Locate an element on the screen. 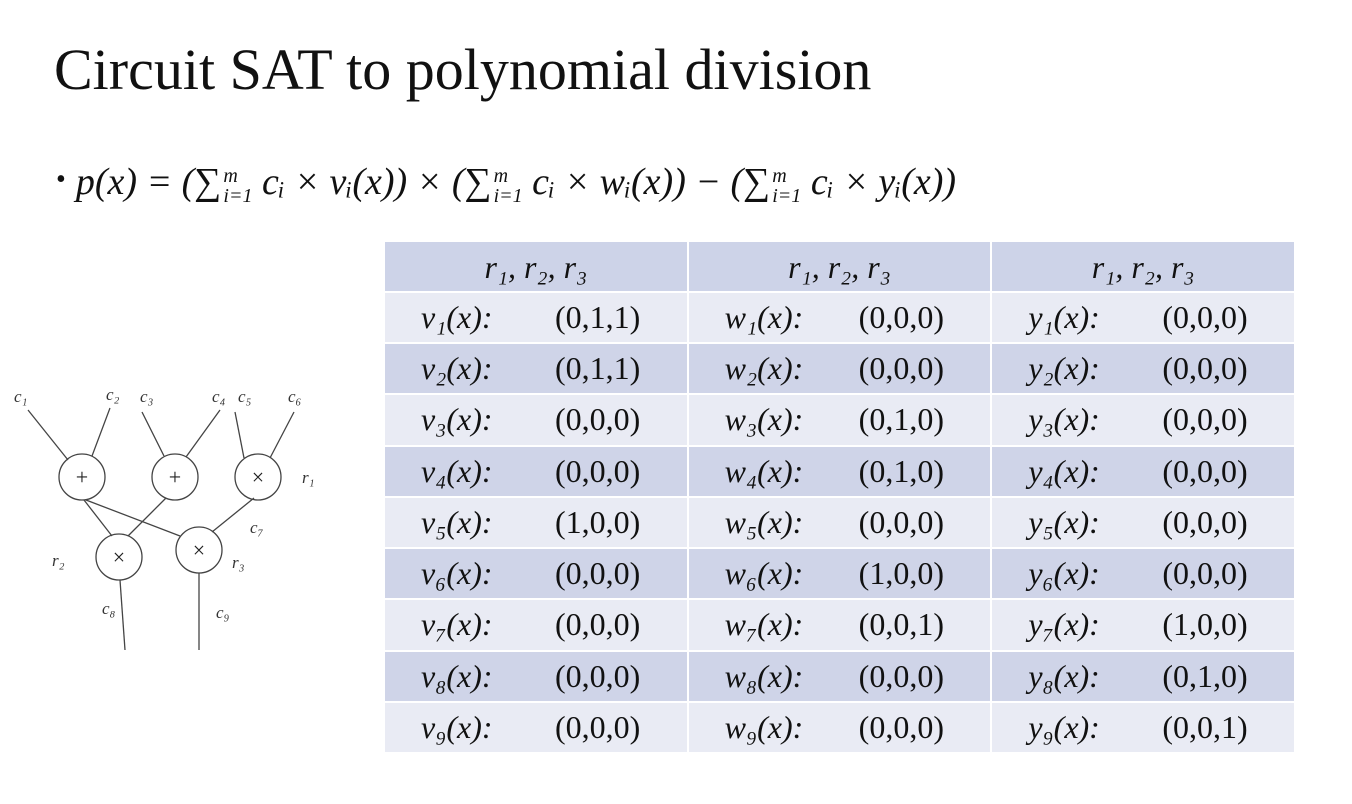 This screenshot has width=1352, height=804. table-cell: w₉(x): (0,0,0) is located at coordinates (840, 728).